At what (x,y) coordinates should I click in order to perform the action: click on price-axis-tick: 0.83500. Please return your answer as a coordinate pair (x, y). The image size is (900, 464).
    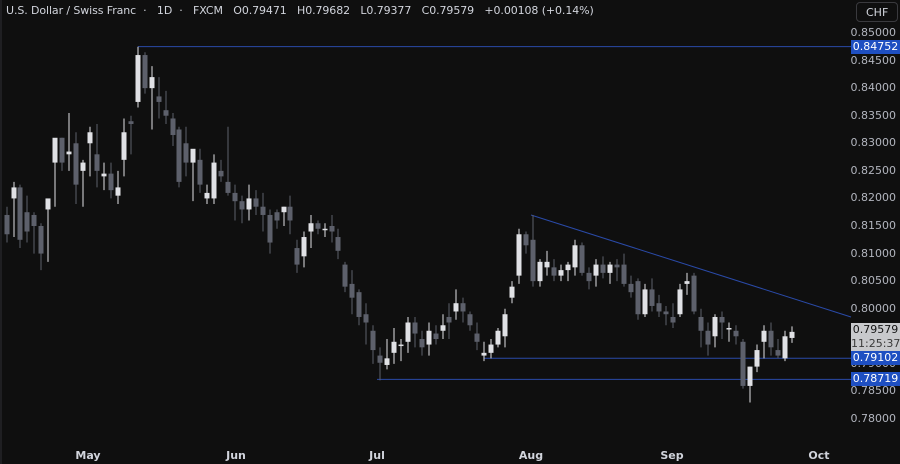
    Looking at the image, I should click on (873, 115).